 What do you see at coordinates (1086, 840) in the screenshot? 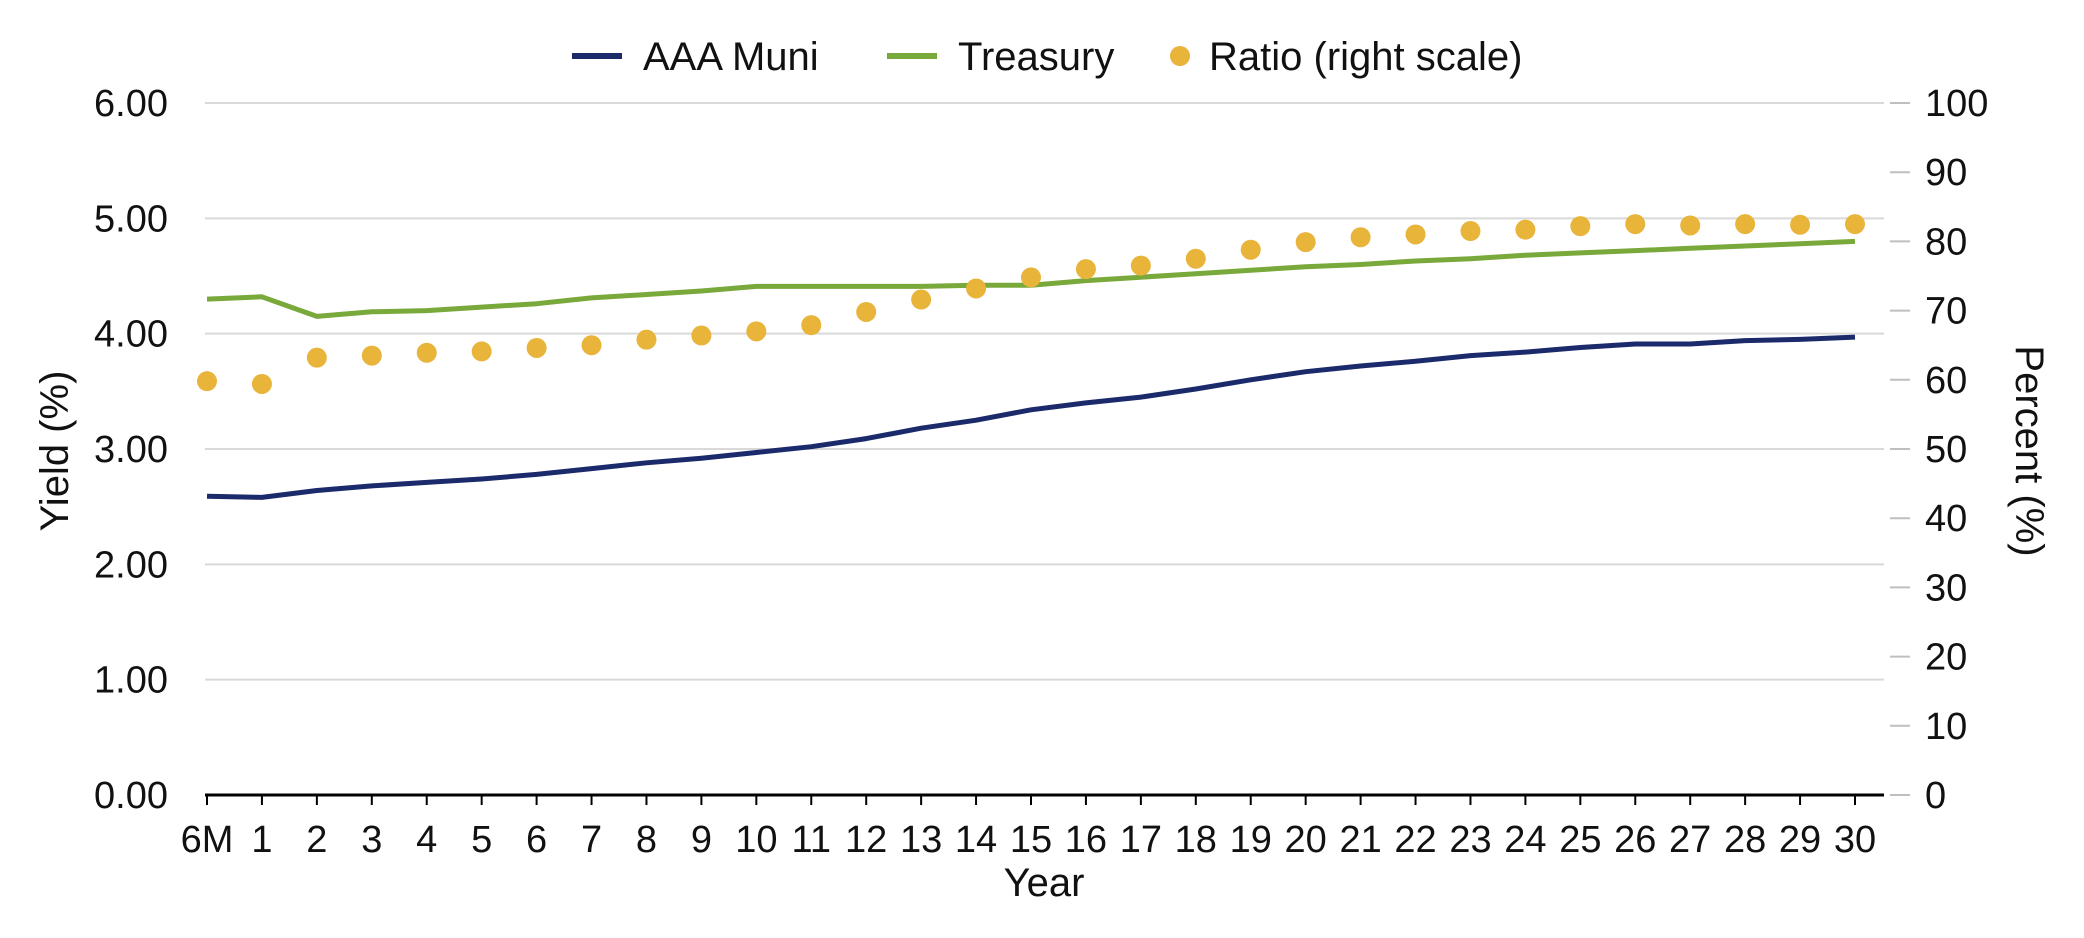
I see `x-tick-label: 16` at bounding box center [1086, 840].